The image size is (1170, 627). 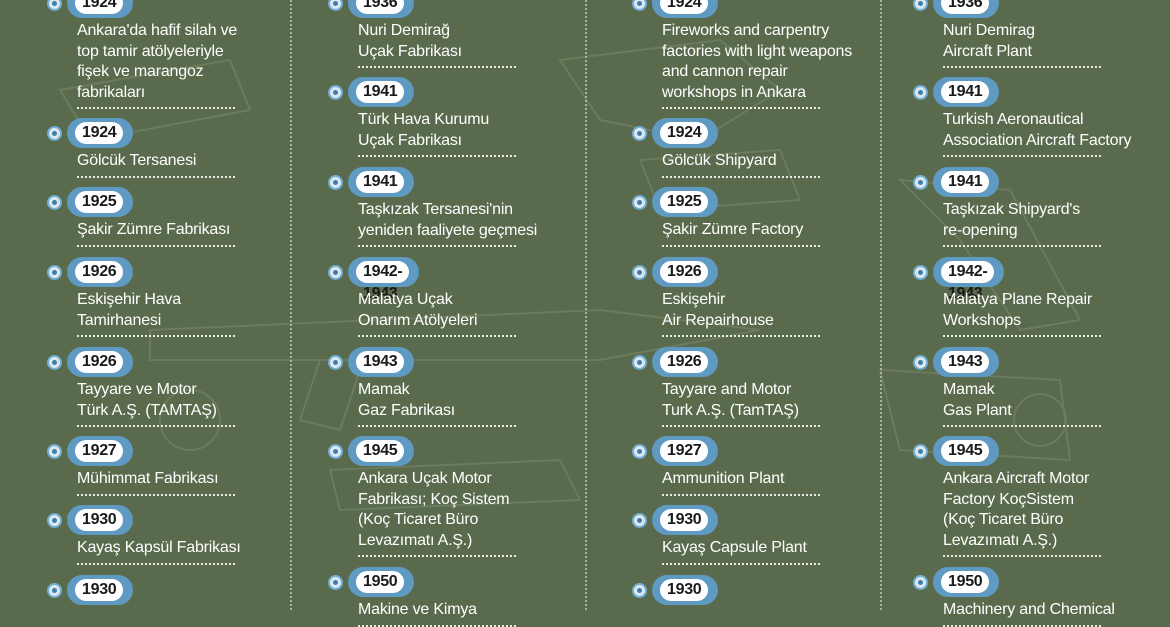 I want to click on description-line: fabrikaları, so click(x=111, y=92).